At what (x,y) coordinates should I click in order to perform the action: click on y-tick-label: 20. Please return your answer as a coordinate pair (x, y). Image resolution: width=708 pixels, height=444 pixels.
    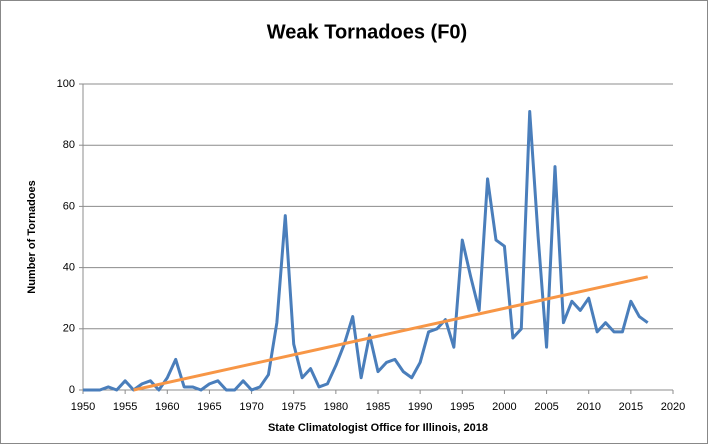
    Looking at the image, I should click on (69, 329).